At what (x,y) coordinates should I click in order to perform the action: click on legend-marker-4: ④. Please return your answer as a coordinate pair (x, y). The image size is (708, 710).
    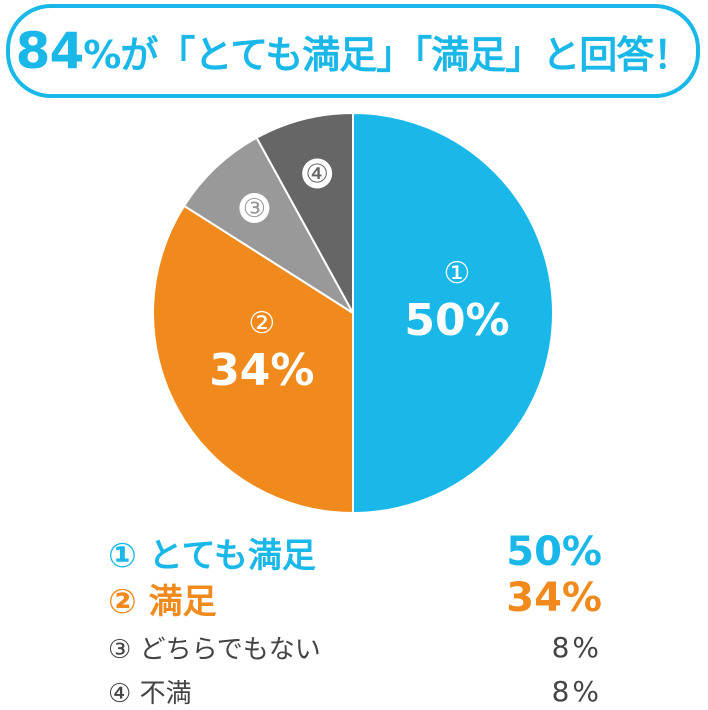
    Looking at the image, I should click on (120, 693).